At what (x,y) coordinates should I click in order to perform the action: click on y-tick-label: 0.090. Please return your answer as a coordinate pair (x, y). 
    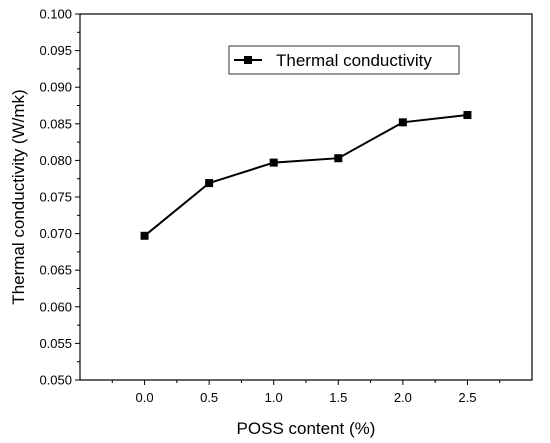
    Looking at the image, I should click on (55, 87).